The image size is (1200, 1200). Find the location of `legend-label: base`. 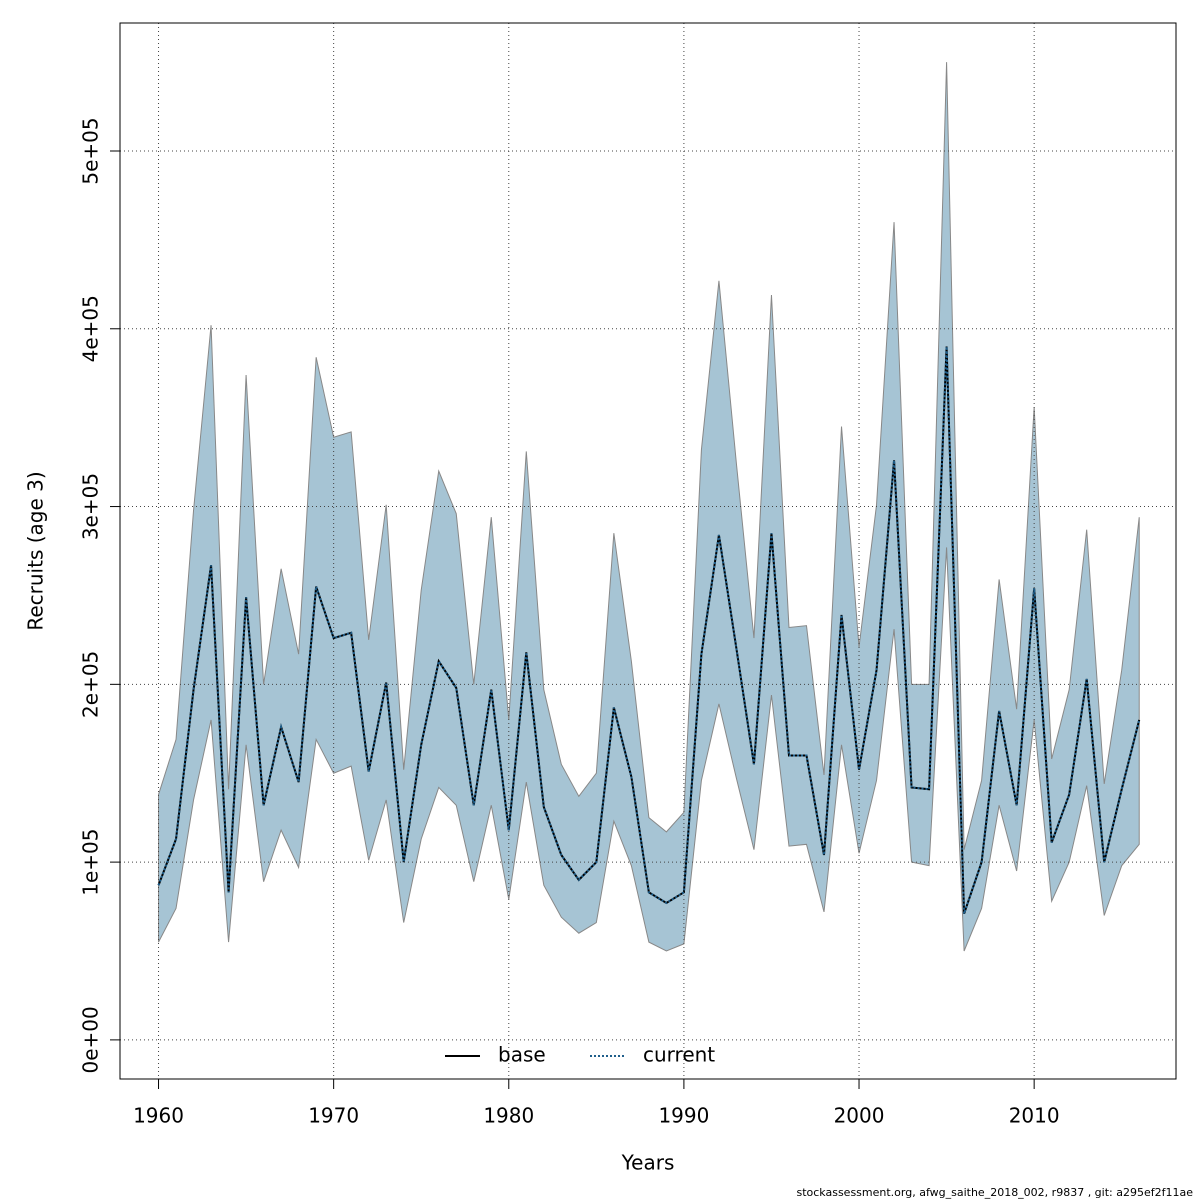

legend-label: base is located at coordinates (522, 1055).